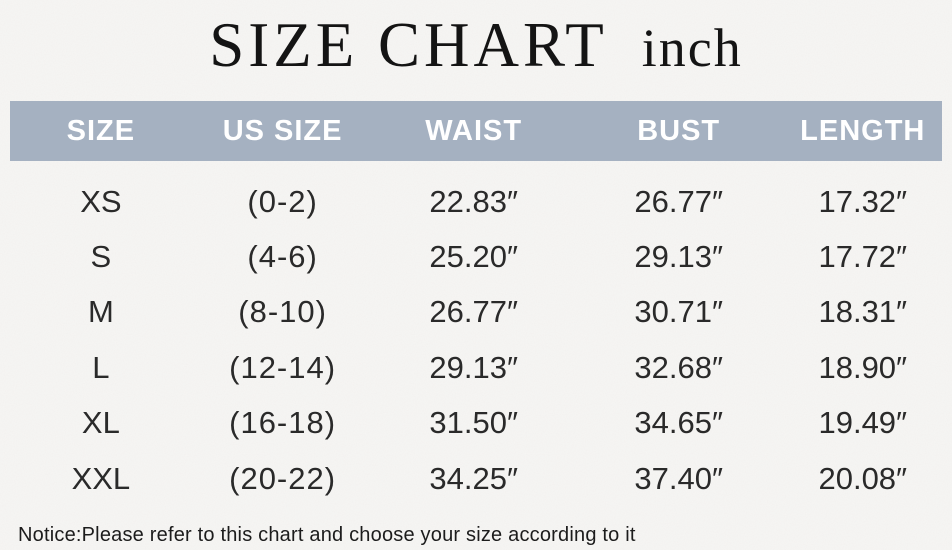 The width and height of the screenshot is (952, 550). I want to click on length-cell: 17.32″, so click(863, 201).